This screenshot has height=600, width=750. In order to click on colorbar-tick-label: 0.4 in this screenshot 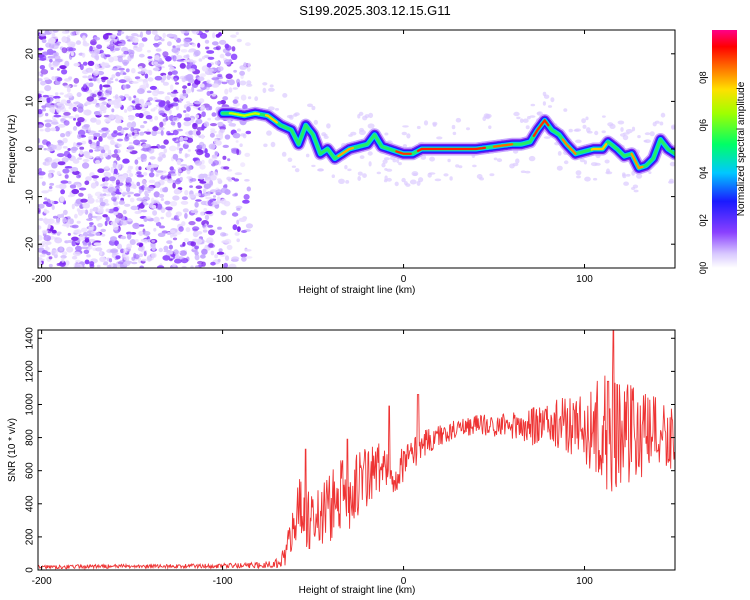, I will do `click(703, 173)`.